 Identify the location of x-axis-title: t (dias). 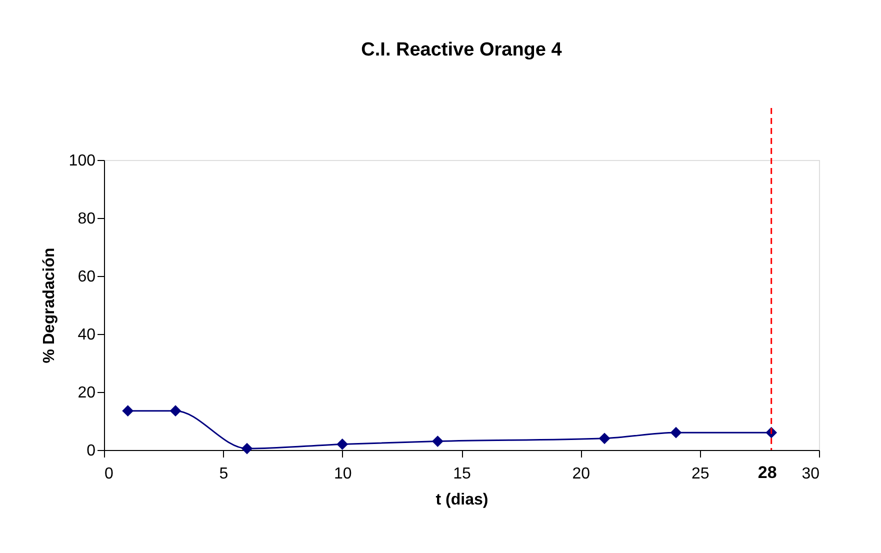
(462, 500).